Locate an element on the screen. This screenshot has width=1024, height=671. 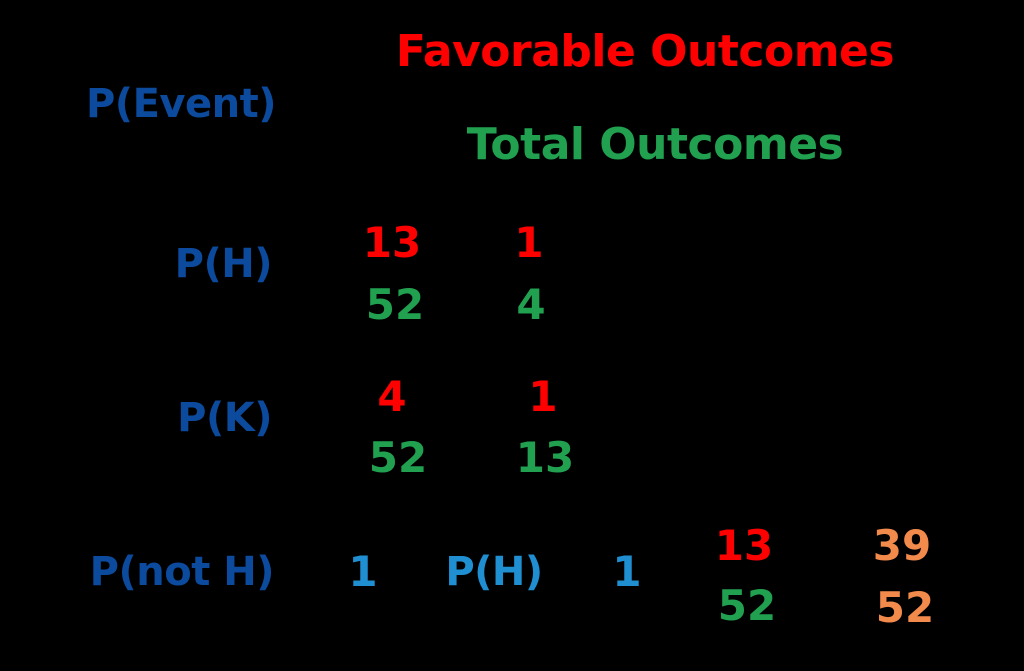
event-probability-label: P(Event) is located at coordinates (181, 104).